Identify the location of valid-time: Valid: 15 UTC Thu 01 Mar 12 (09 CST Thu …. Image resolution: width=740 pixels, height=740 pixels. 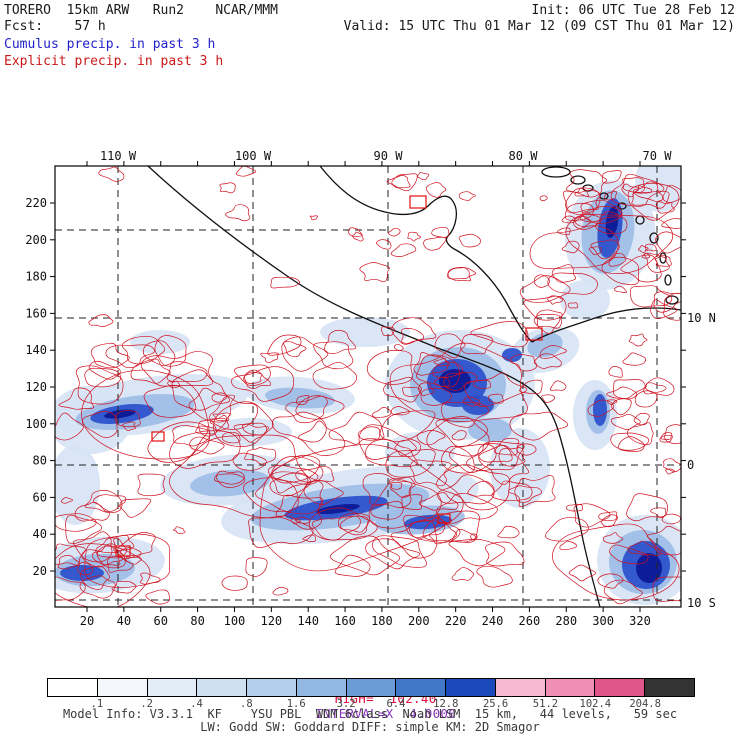
(539, 26).